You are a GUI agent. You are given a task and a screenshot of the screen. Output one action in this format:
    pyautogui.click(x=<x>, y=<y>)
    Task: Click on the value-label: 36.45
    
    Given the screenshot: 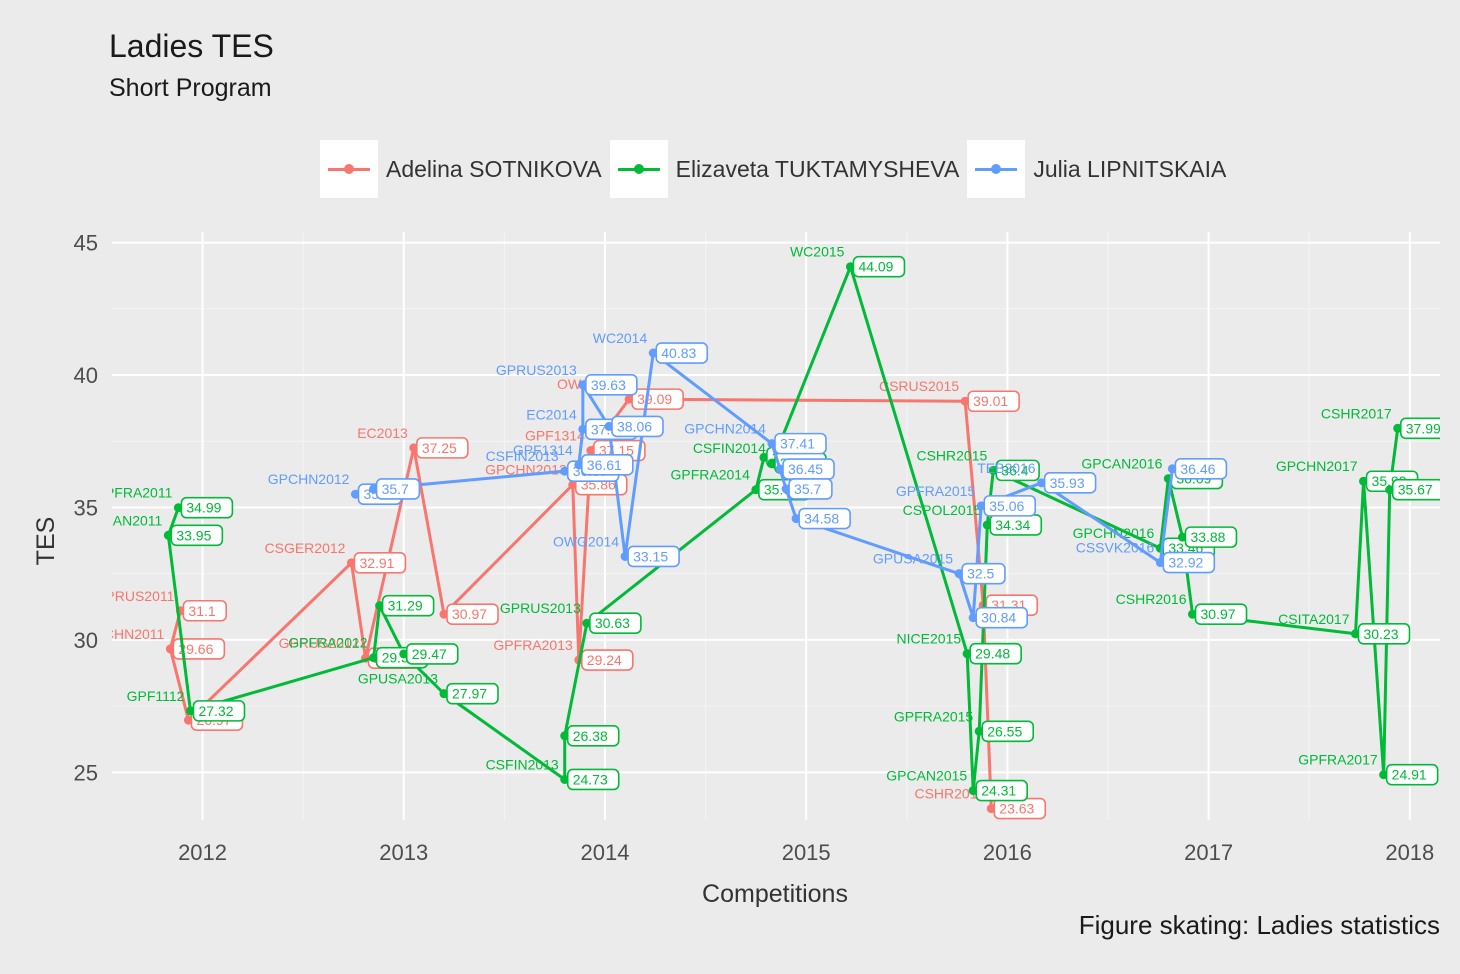 What is the action you would take?
    pyautogui.click(x=805, y=469)
    